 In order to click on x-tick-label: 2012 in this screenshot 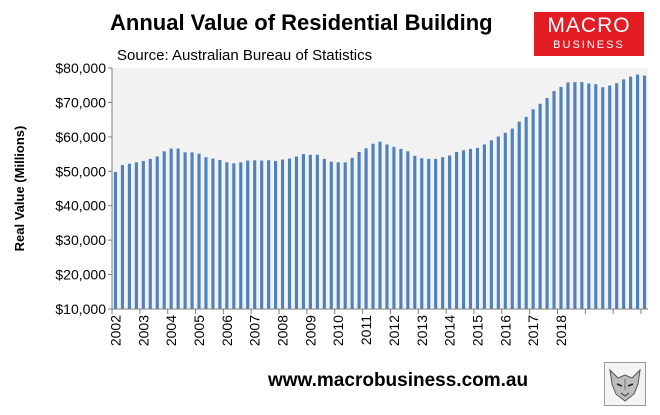, I will do `click(394, 330)`.